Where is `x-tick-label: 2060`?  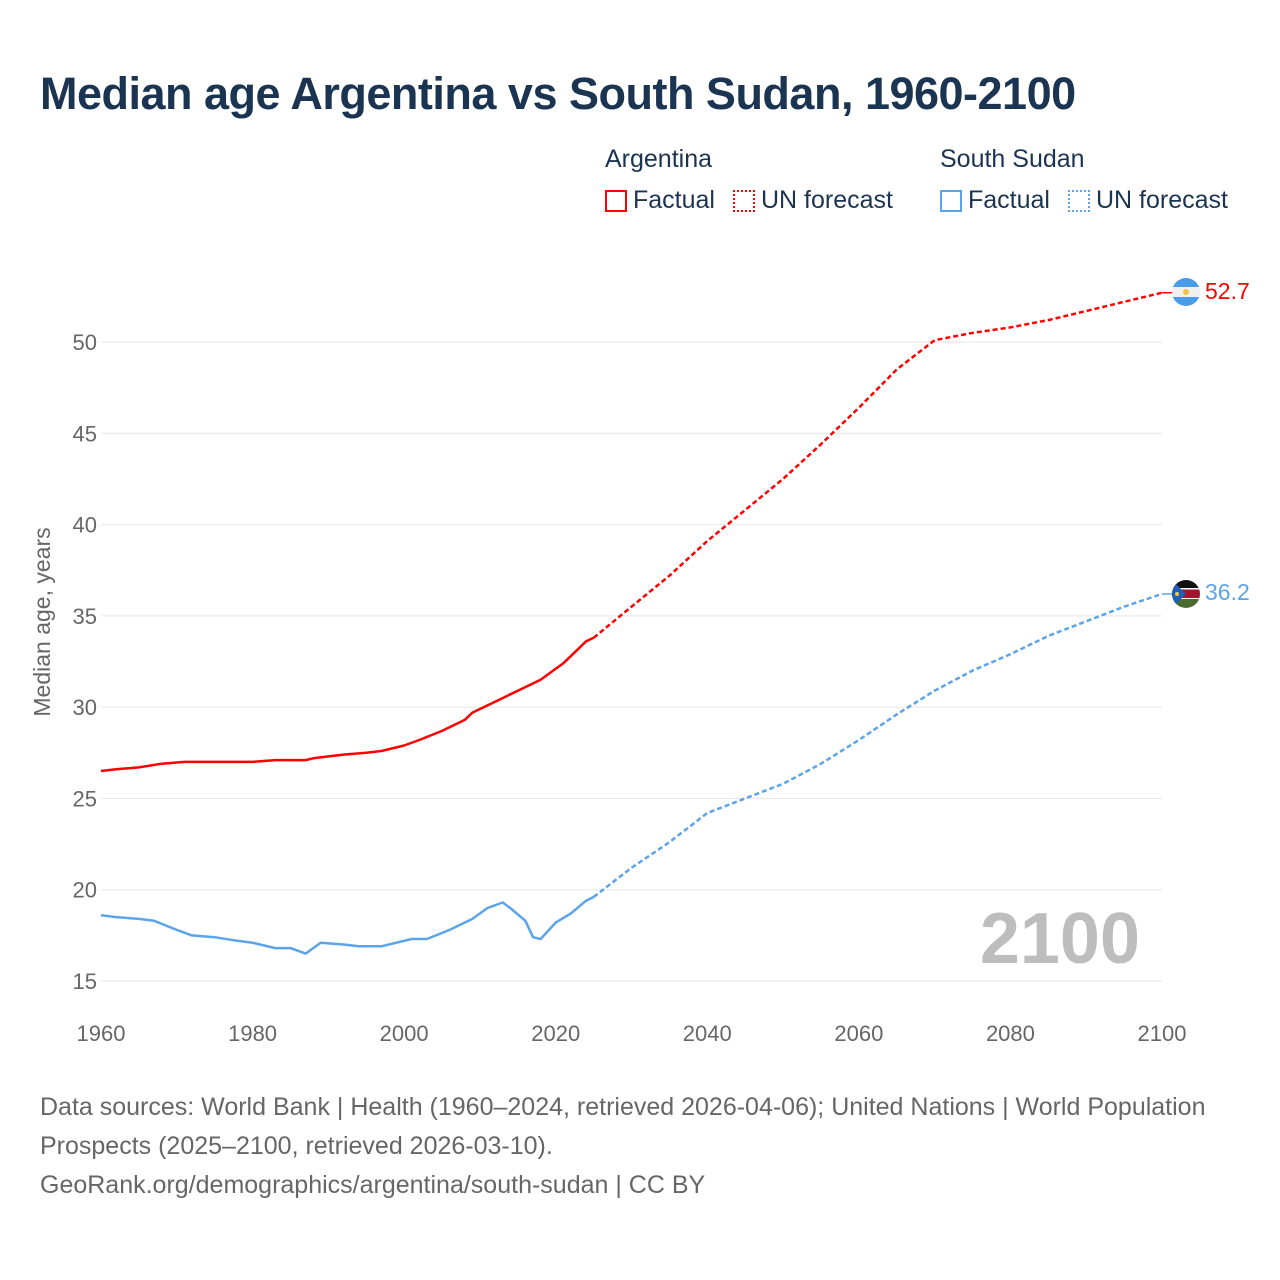 x-tick-label: 2060 is located at coordinates (858, 1033).